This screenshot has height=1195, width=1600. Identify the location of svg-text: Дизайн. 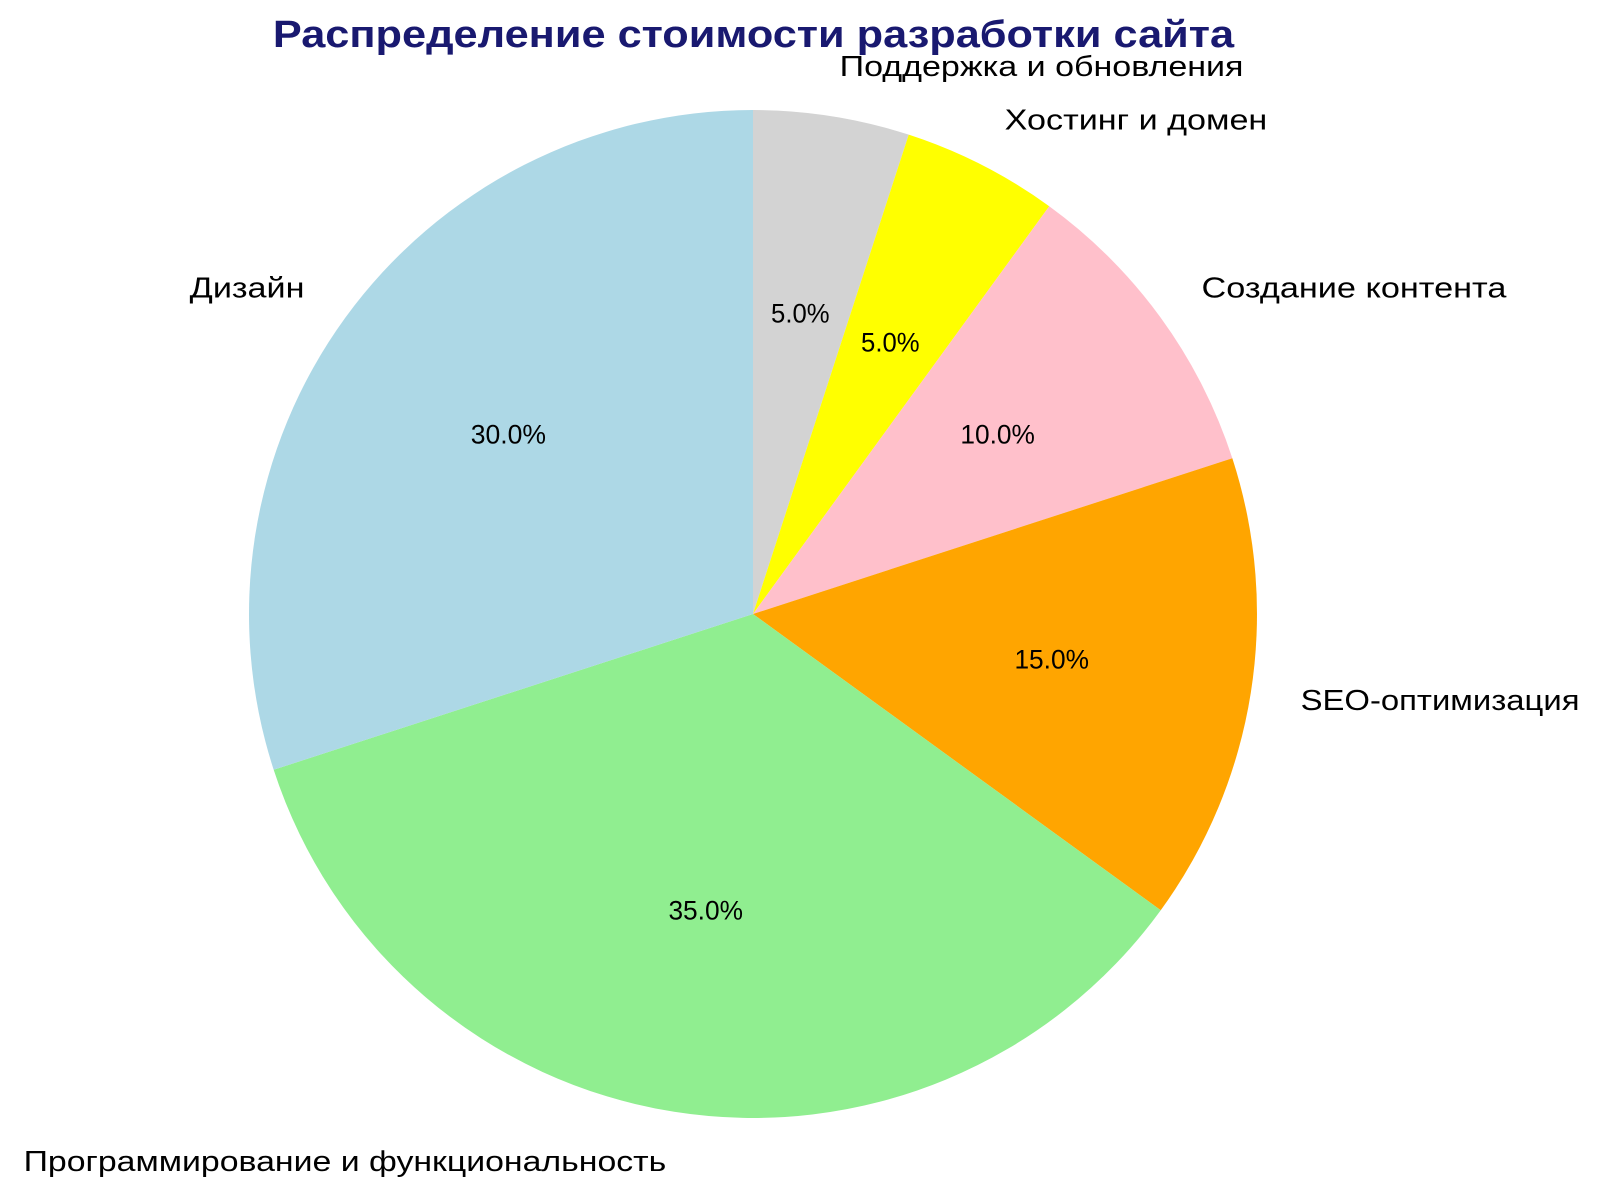
(247, 289).